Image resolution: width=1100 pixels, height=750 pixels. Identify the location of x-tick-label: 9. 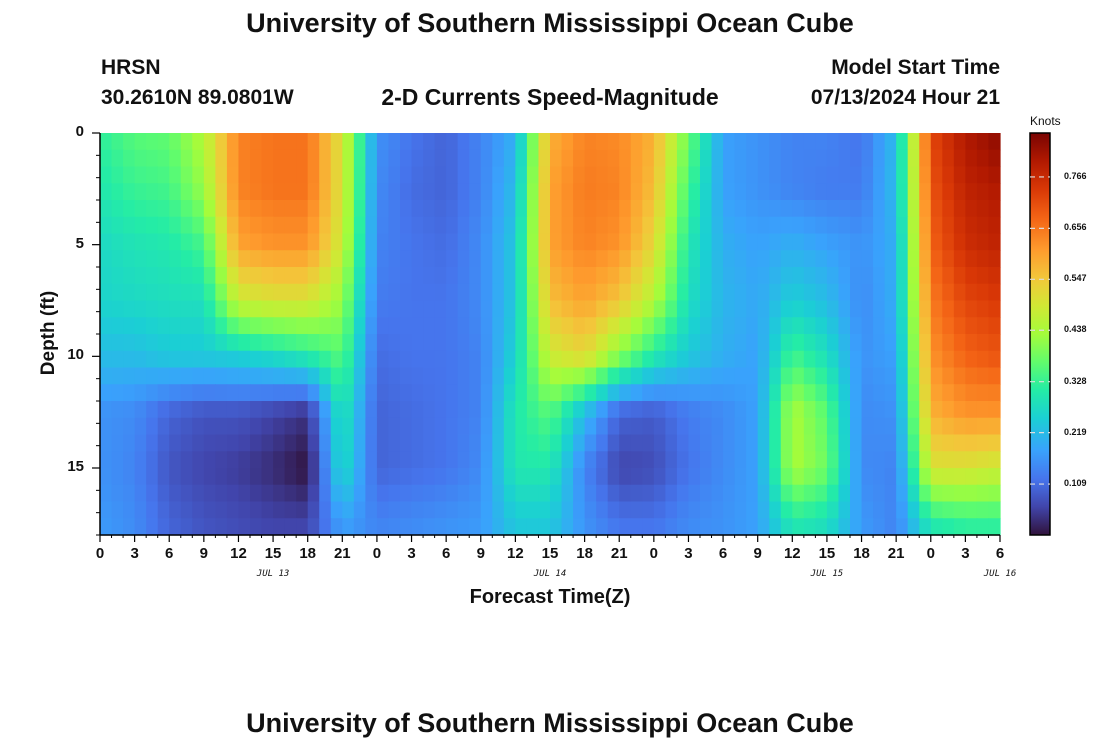
(480, 553).